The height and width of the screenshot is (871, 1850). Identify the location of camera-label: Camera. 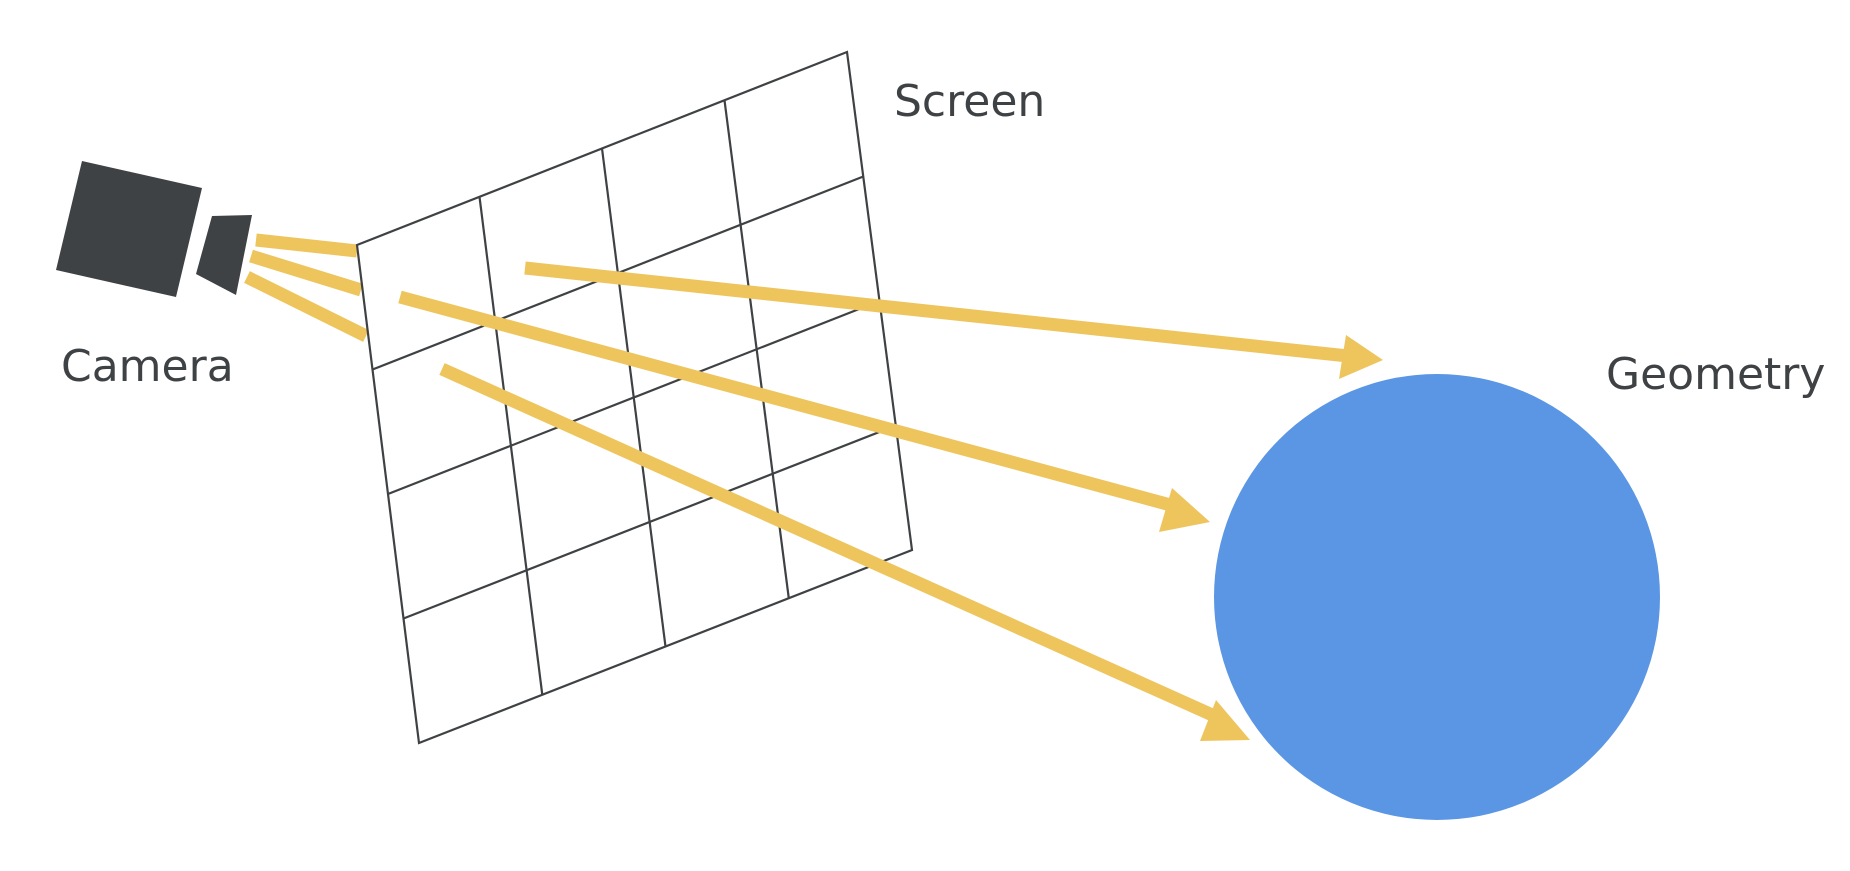
(147, 366).